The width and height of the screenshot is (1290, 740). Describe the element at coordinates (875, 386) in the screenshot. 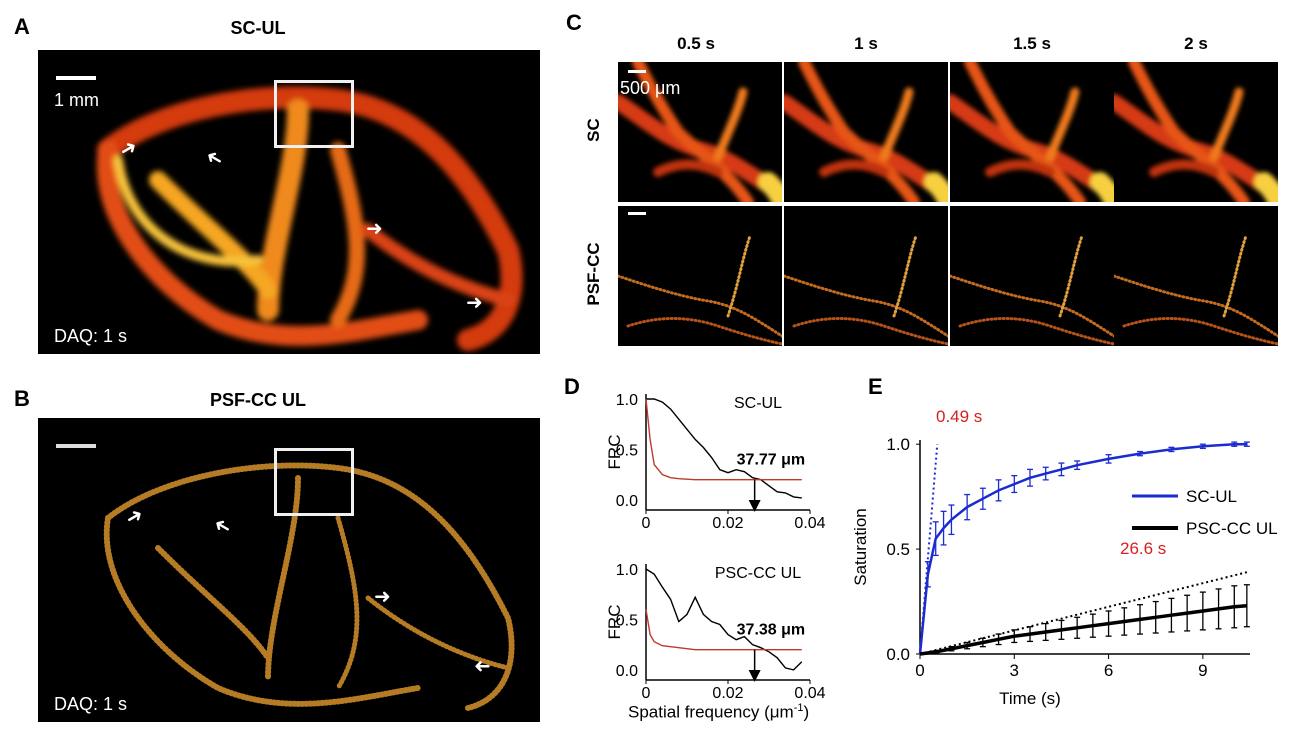

I see `panel-e-label: E` at that location.